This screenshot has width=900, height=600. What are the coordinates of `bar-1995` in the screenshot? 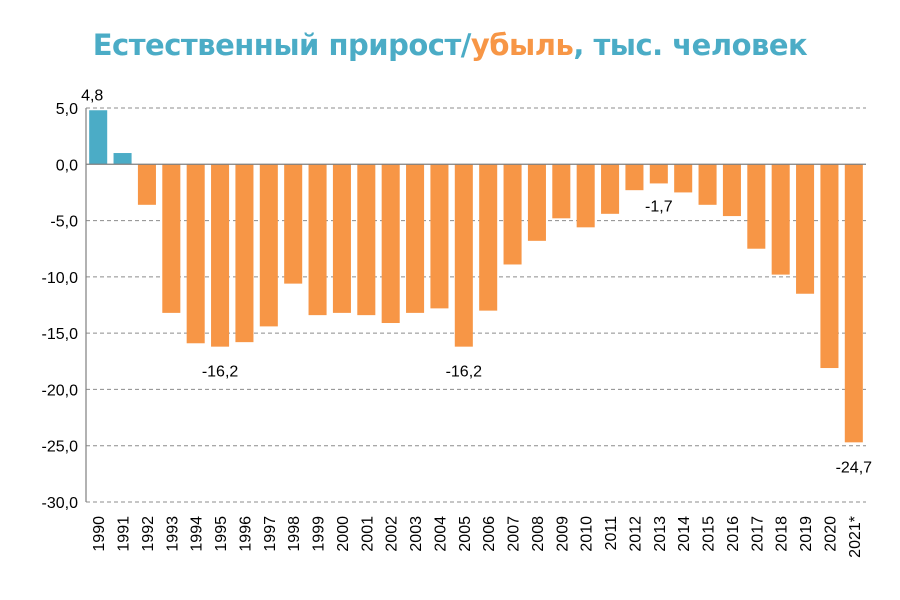 It's located at (220, 255).